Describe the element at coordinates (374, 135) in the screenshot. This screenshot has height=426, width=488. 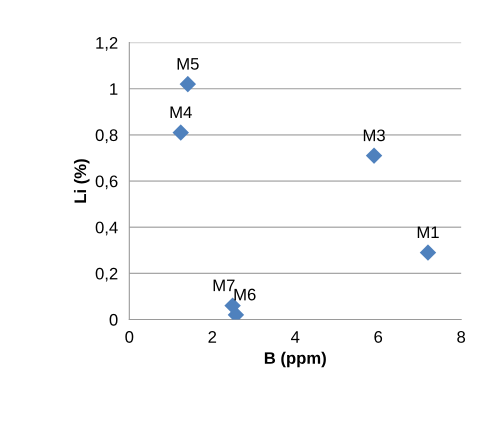
I see `annotation: M3` at that location.